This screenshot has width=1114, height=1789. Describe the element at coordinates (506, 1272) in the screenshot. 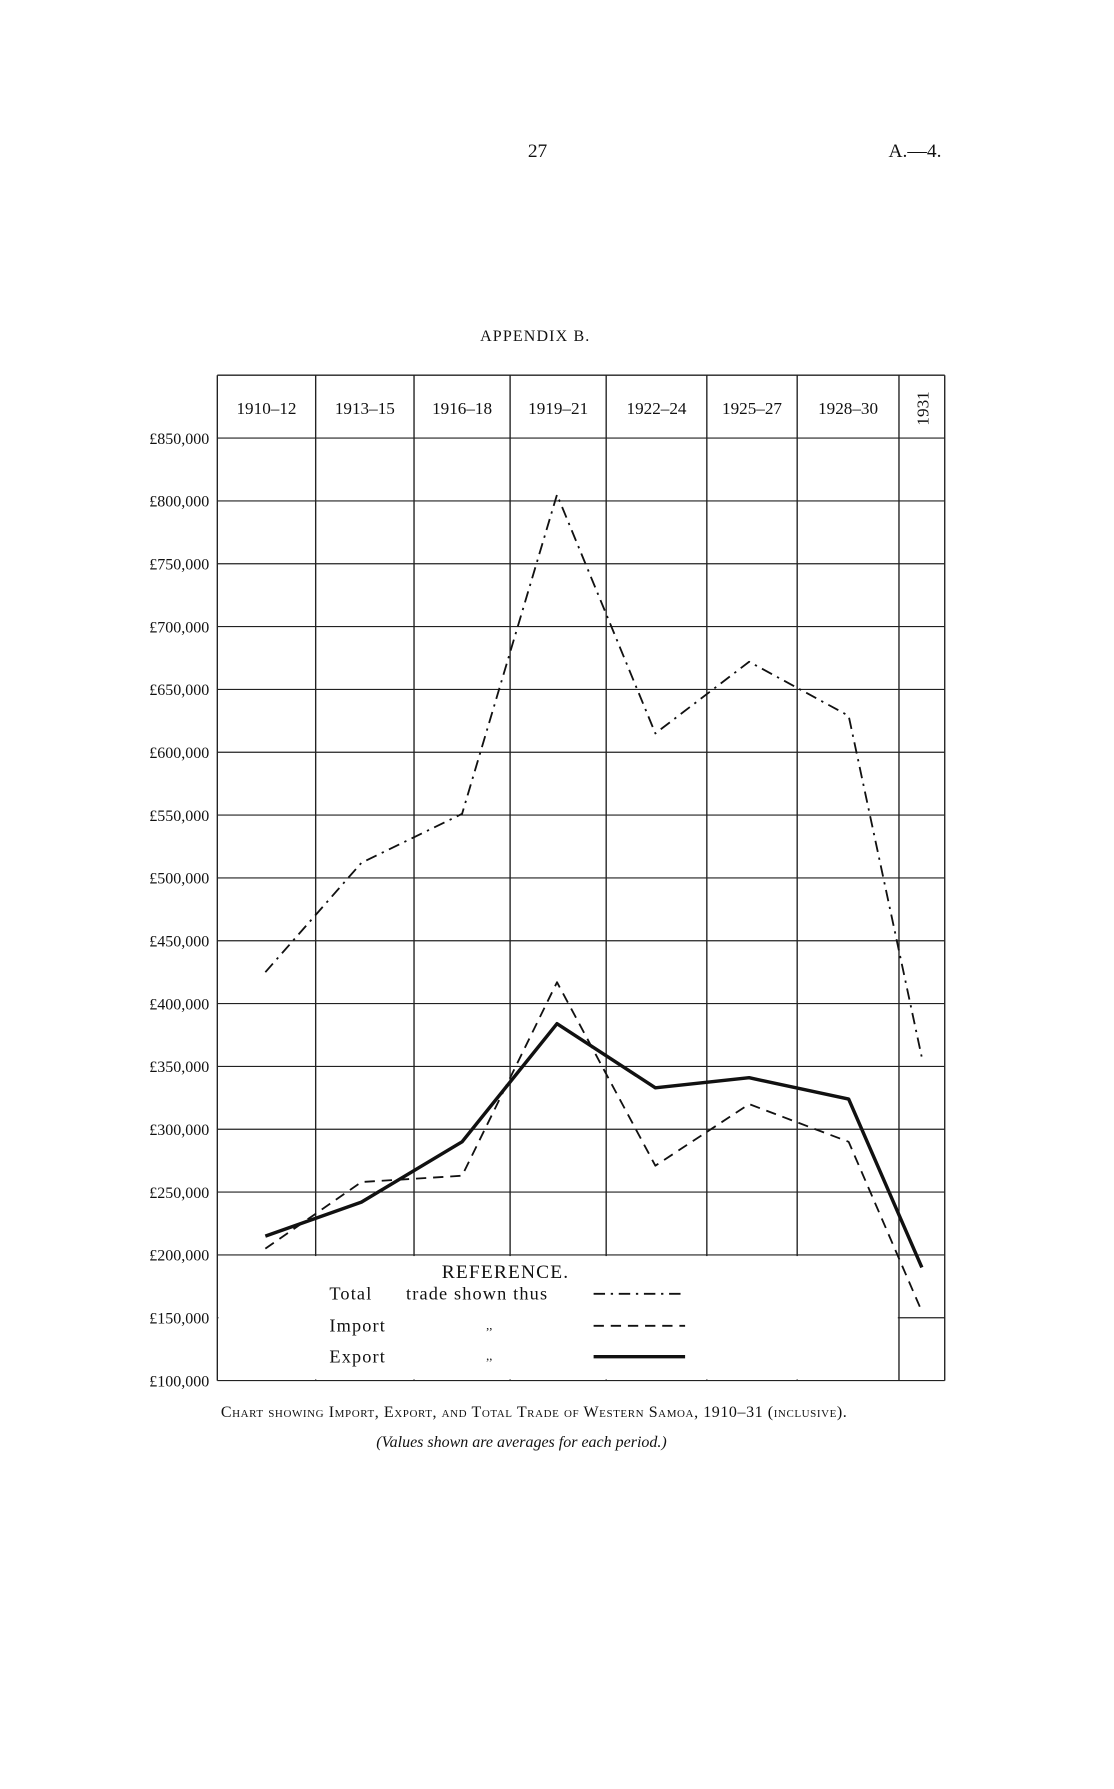

I see `legend-title: REFERENCE.` at that location.